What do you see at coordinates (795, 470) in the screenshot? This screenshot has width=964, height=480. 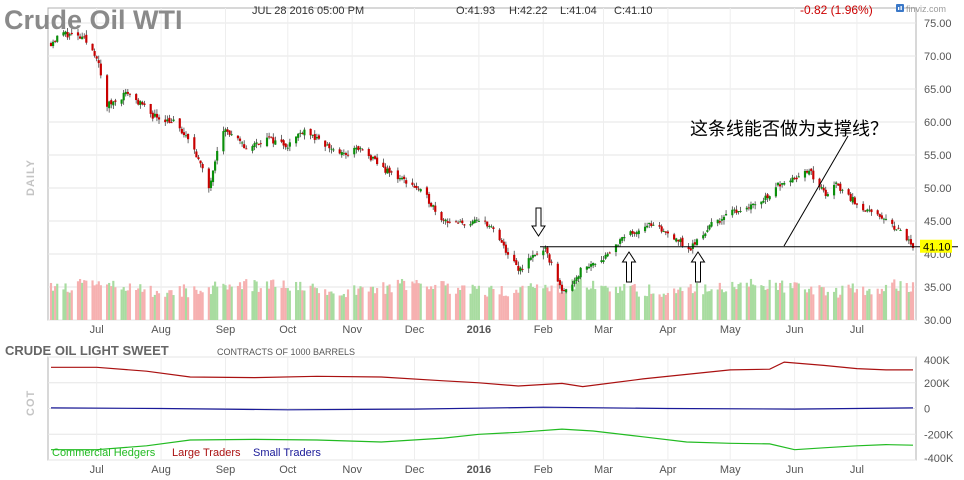 I see `cot-x-tick-label: Jun` at bounding box center [795, 470].